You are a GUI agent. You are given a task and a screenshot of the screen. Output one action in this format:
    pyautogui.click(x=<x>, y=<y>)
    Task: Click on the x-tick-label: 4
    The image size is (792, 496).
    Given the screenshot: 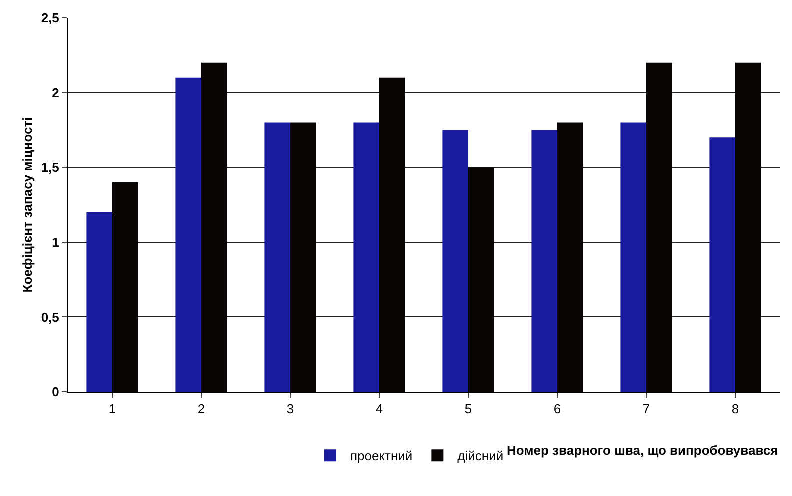 What is the action you would take?
    pyautogui.click(x=380, y=409)
    